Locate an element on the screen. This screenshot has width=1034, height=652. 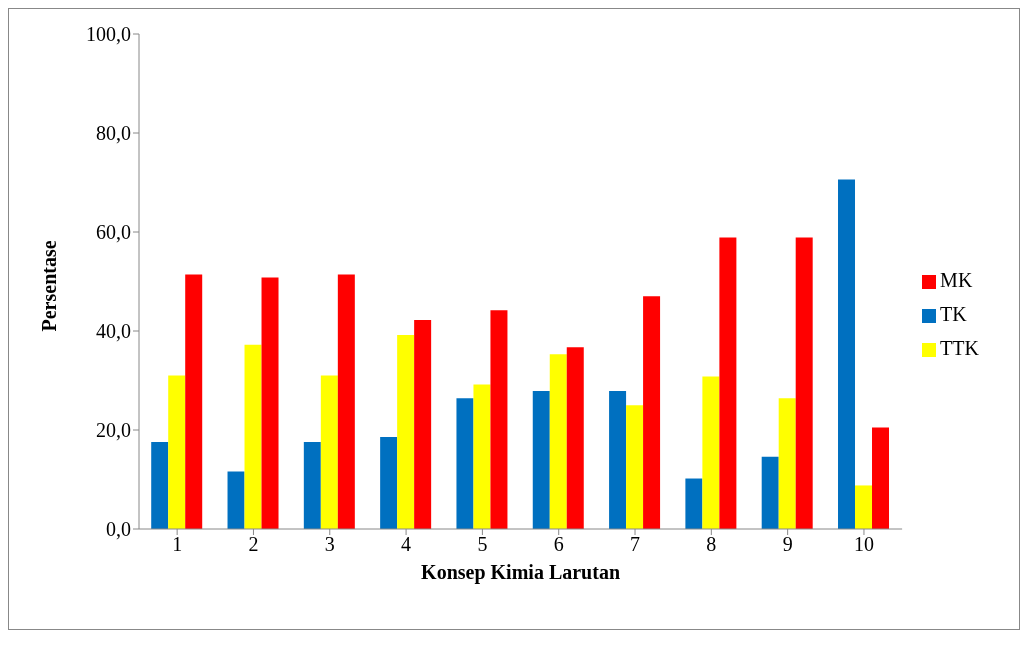
x-tick-label: 5 is located at coordinates (482, 544).